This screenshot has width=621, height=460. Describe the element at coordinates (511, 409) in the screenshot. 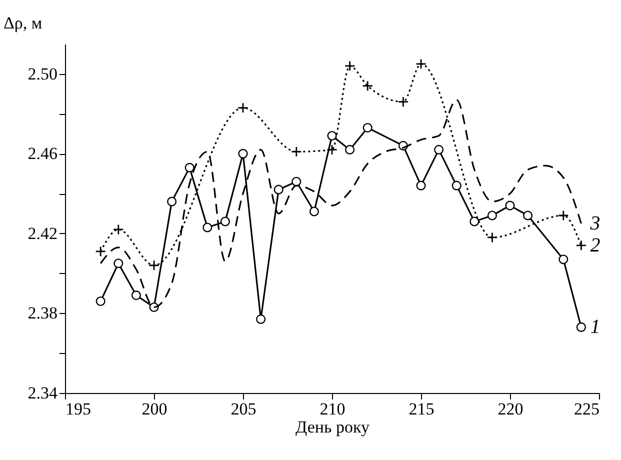

I see `x-tick-label: 220` at that location.